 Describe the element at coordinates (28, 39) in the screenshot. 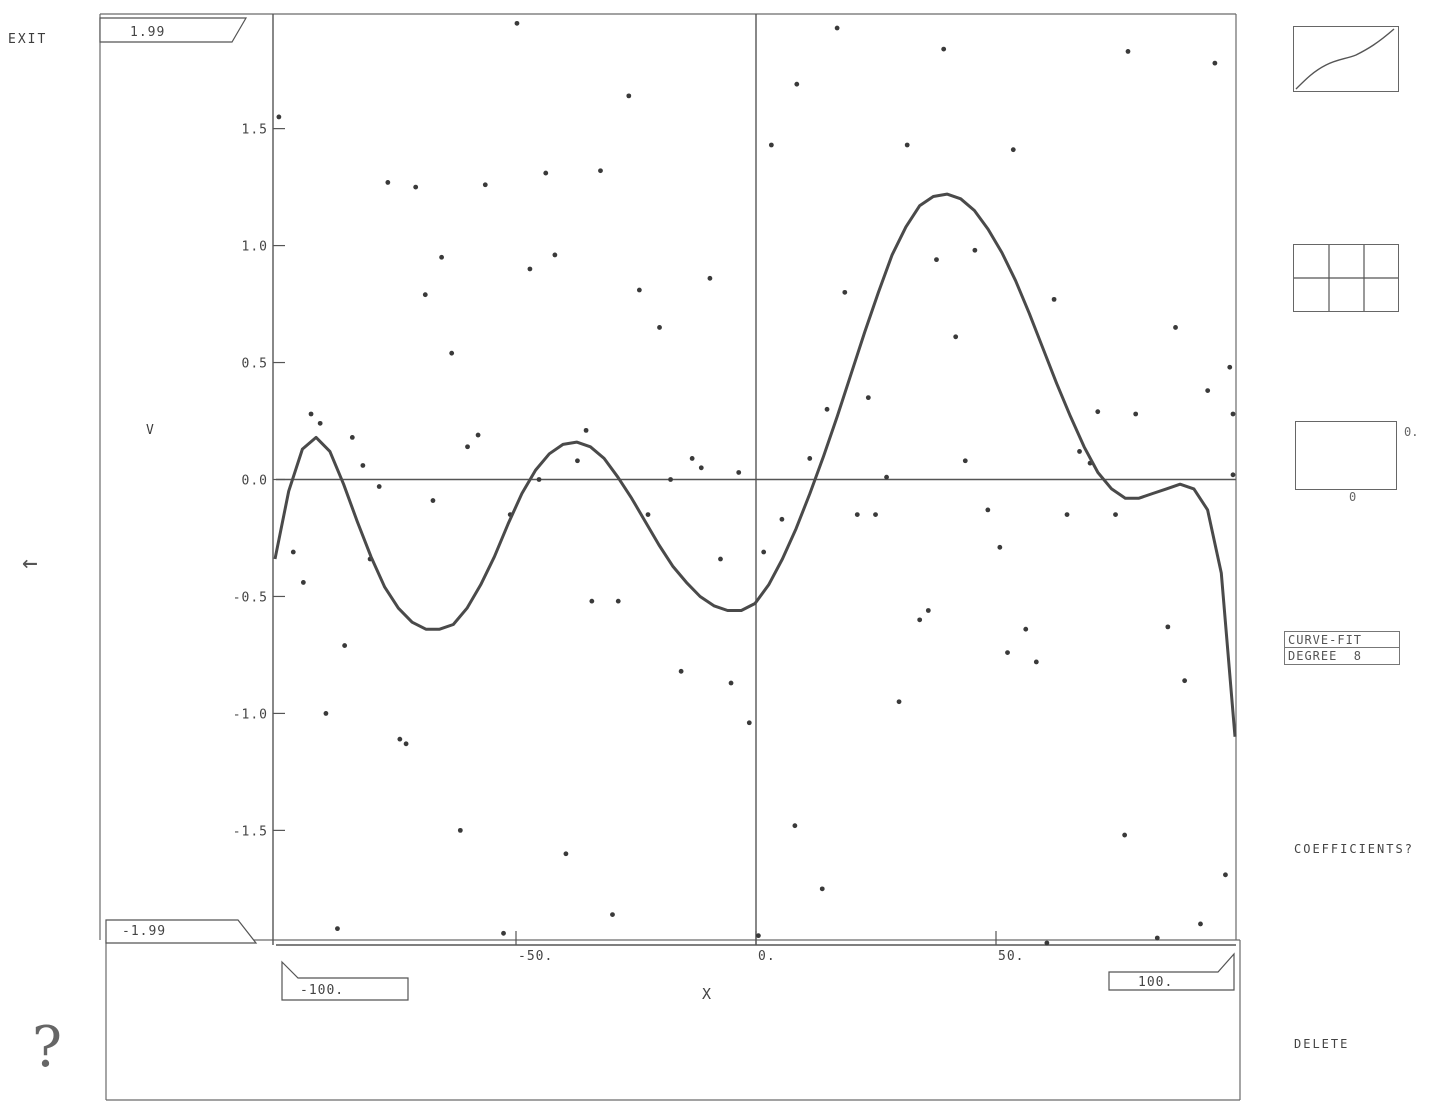

I see `exit-button: EXIT` at that location.